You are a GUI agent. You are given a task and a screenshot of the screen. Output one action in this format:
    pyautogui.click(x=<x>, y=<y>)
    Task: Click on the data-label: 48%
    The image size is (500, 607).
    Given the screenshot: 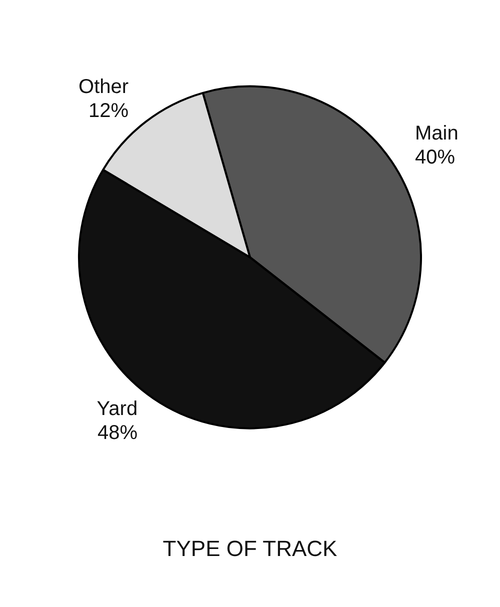 What is the action you would take?
    pyautogui.click(x=118, y=433)
    